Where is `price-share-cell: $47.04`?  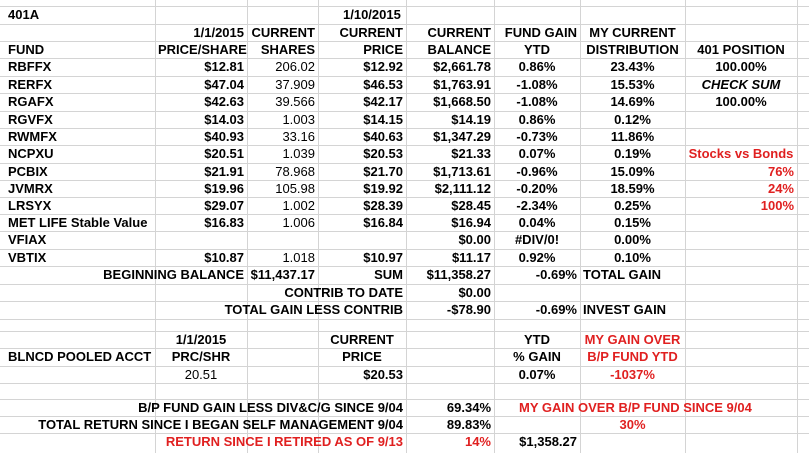 price-share-cell: $47.04 is located at coordinates (224, 84).